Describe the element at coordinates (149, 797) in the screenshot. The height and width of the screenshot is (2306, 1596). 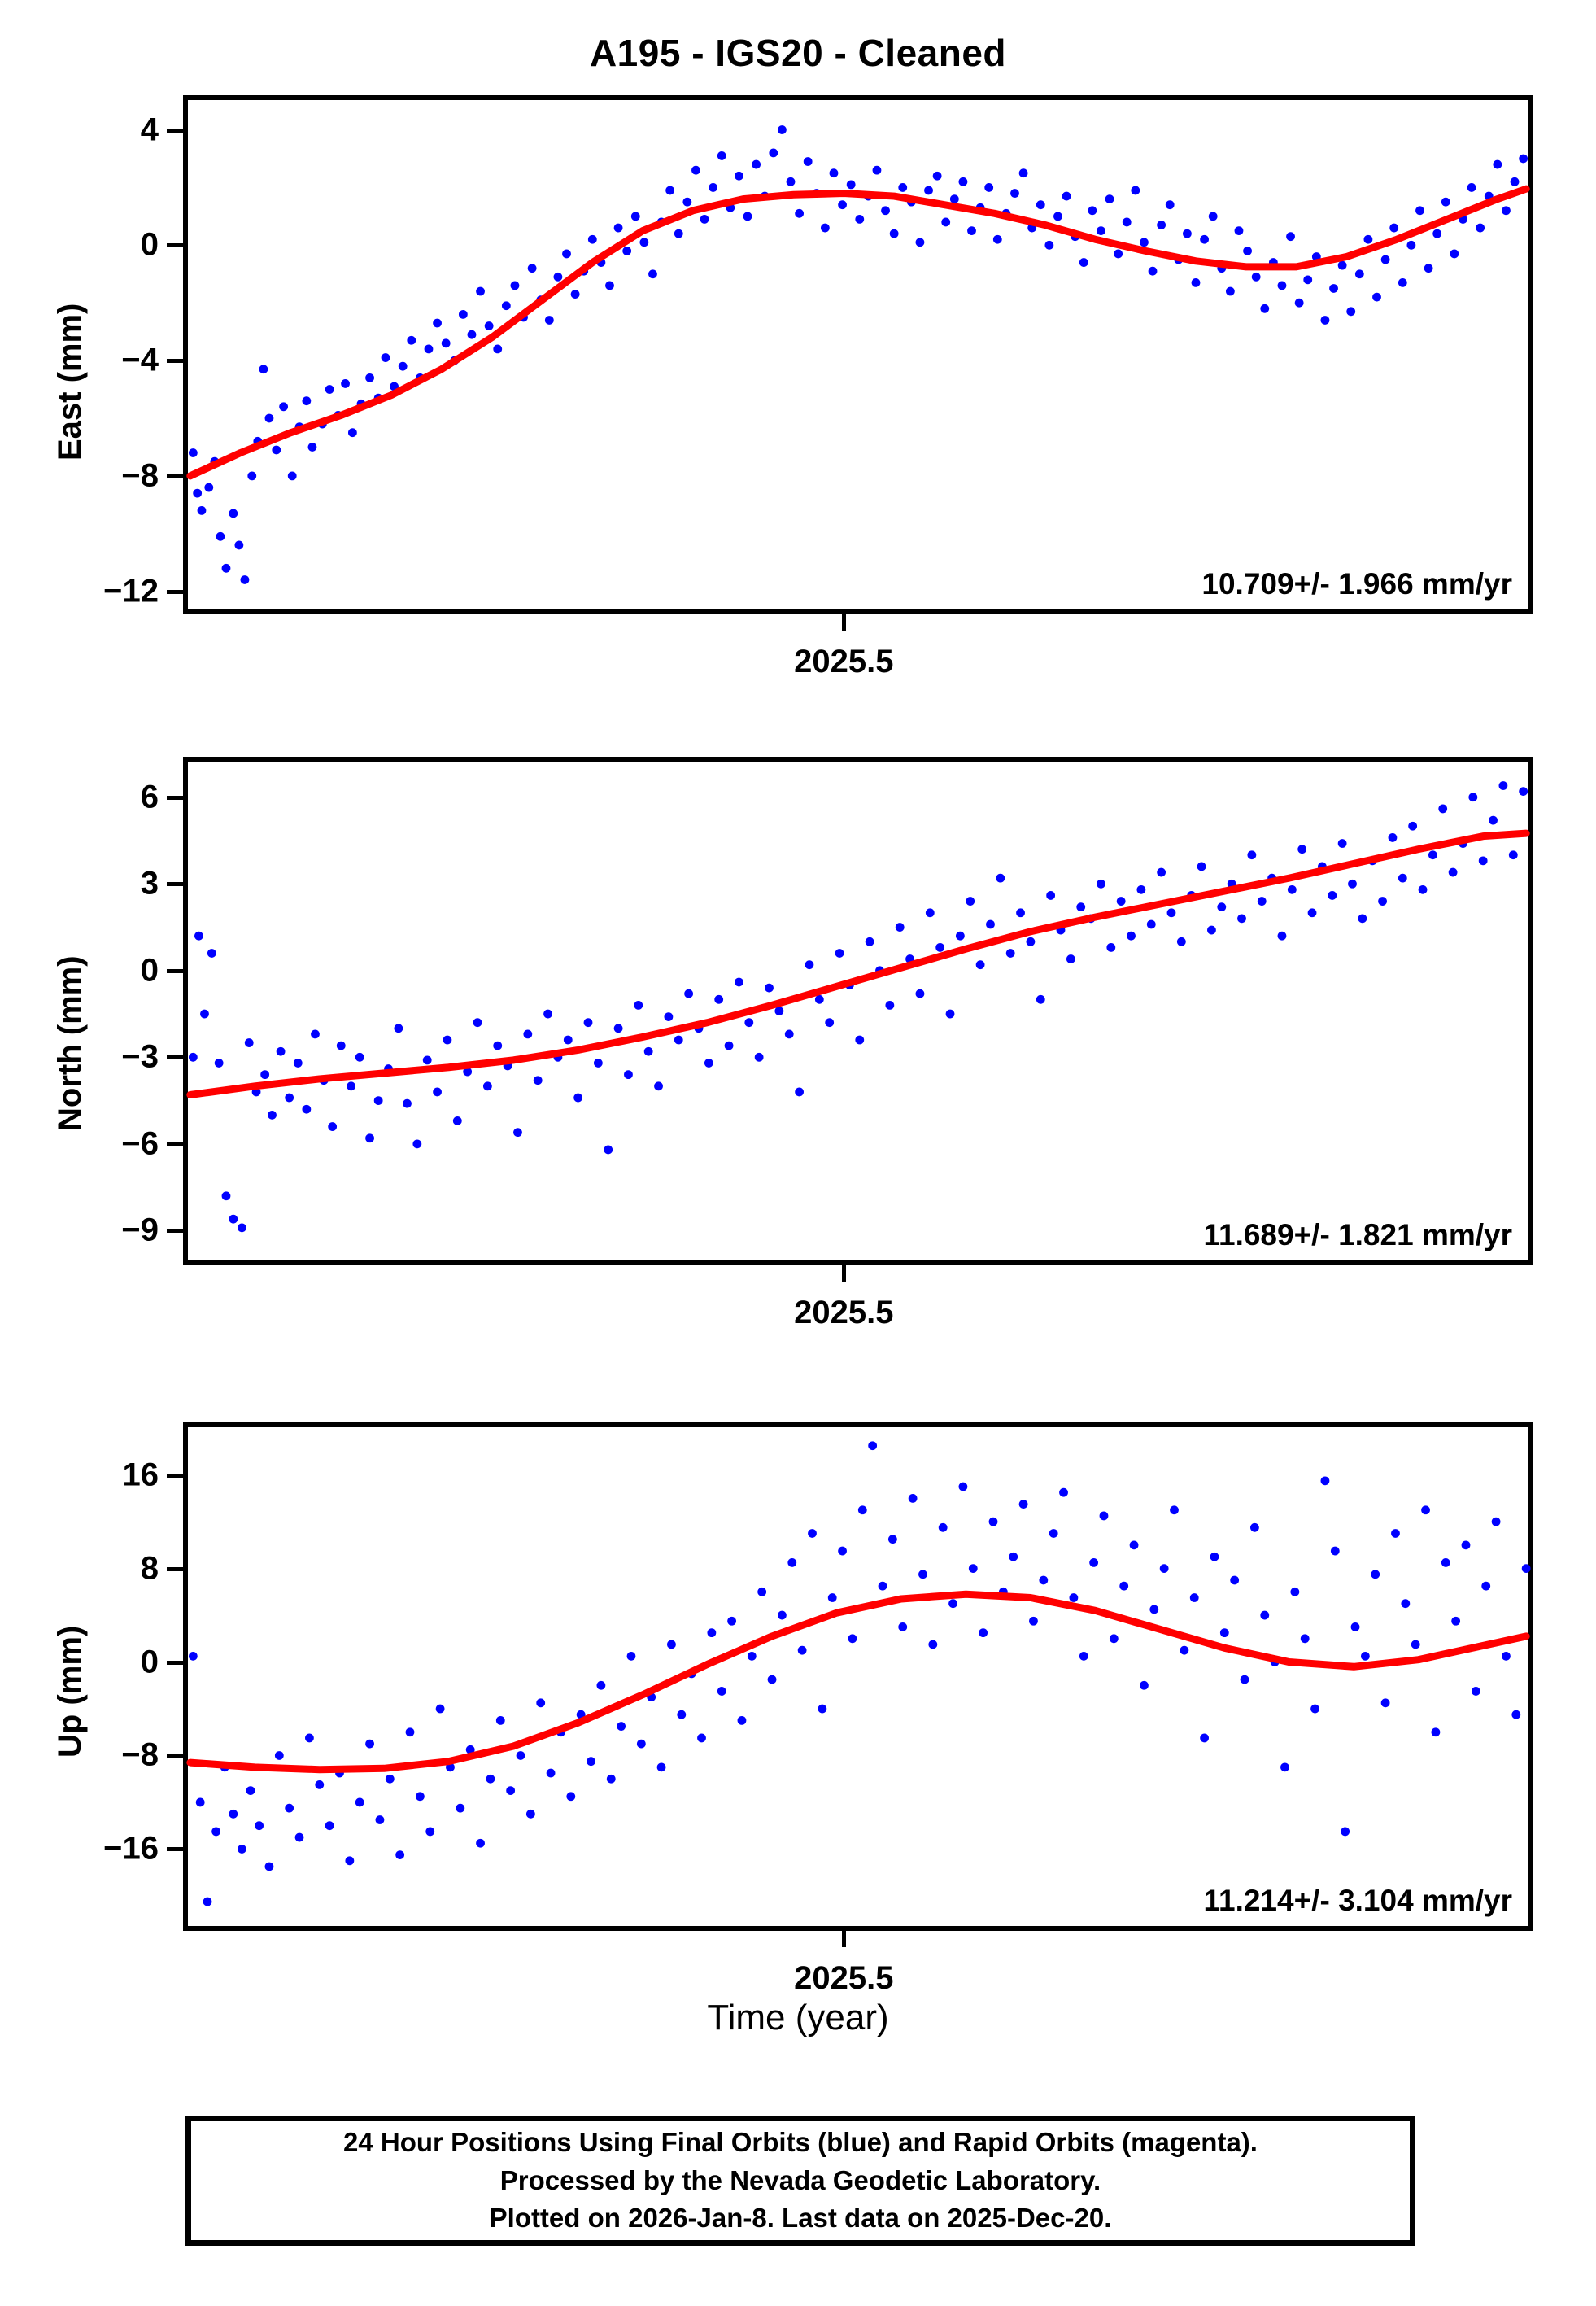
I see `y-tick-label: 6` at that location.